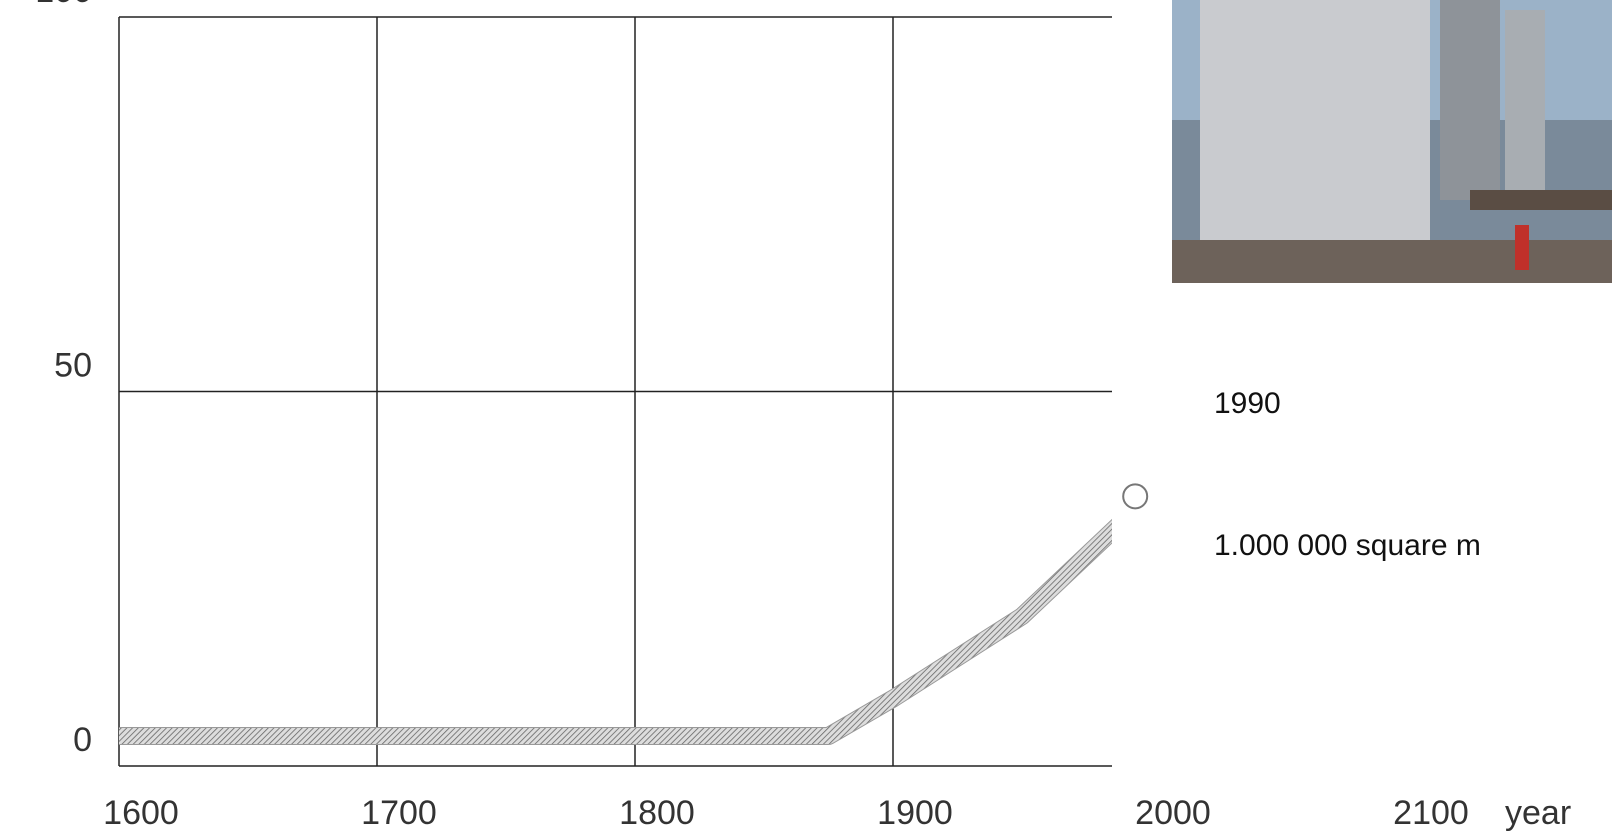 This screenshot has width=1612, height=838. What do you see at coordinates (63, 5) in the screenshot?
I see `y-tick-label: 100` at bounding box center [63, 5].